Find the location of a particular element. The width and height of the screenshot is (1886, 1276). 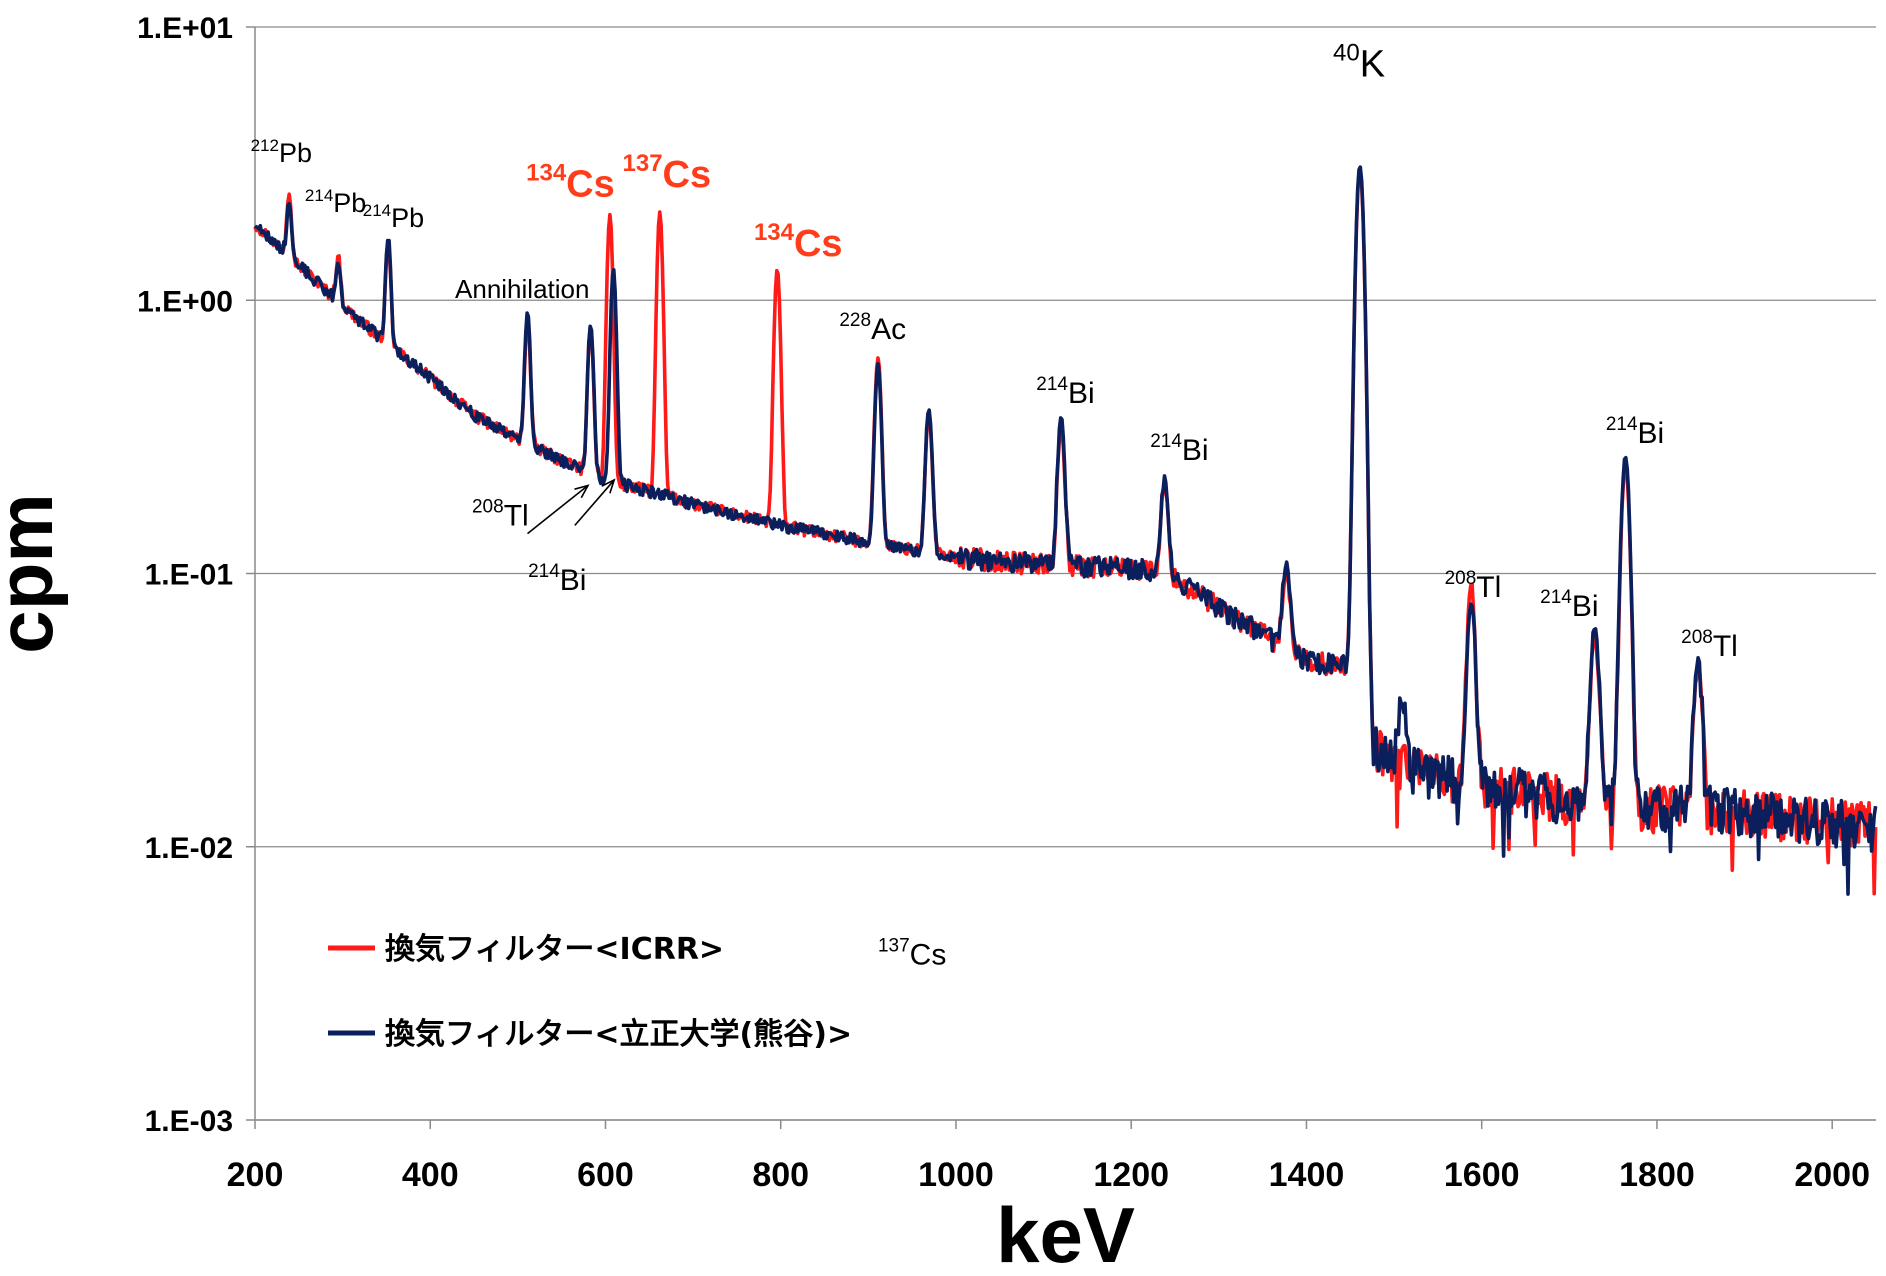

legend-label-icr: 換気フィルター<ICRR> is located at coordinates (554, 949).